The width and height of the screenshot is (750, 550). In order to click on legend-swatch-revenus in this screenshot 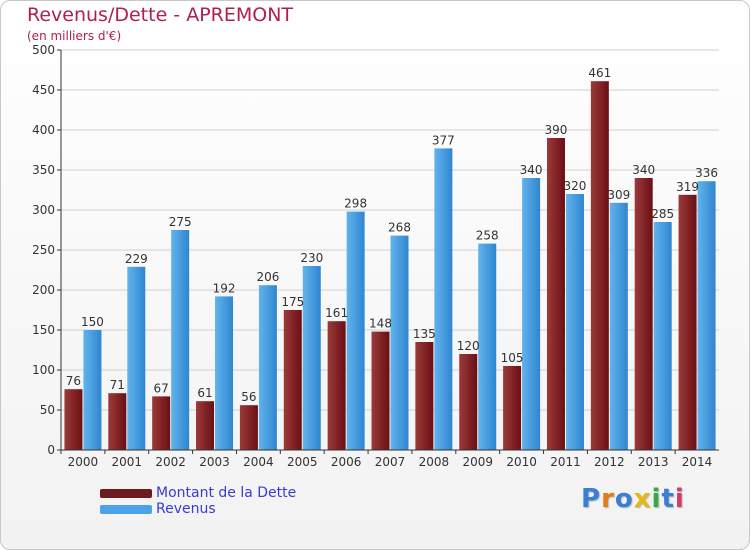, I will do `click(126, 509)`.